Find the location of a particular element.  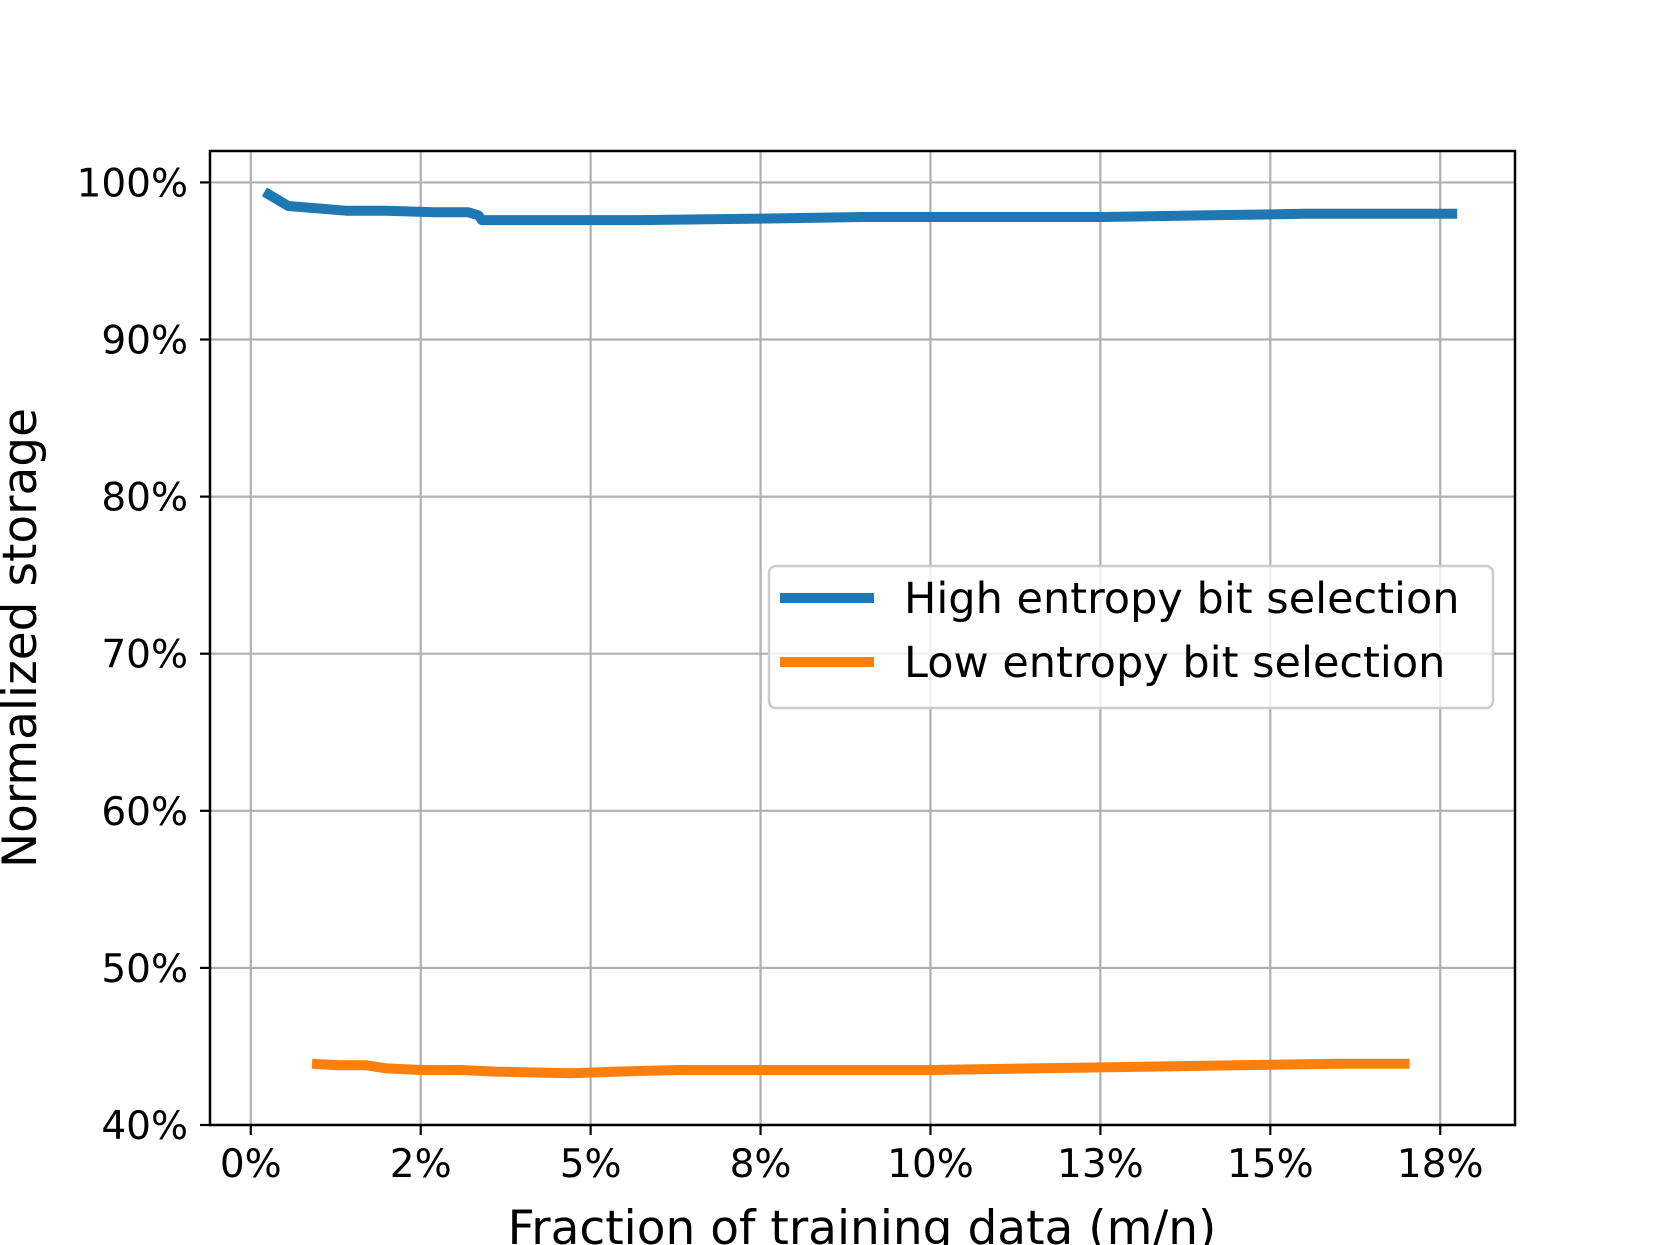

series-line-high-entropy is located at coordinates (859, 206).